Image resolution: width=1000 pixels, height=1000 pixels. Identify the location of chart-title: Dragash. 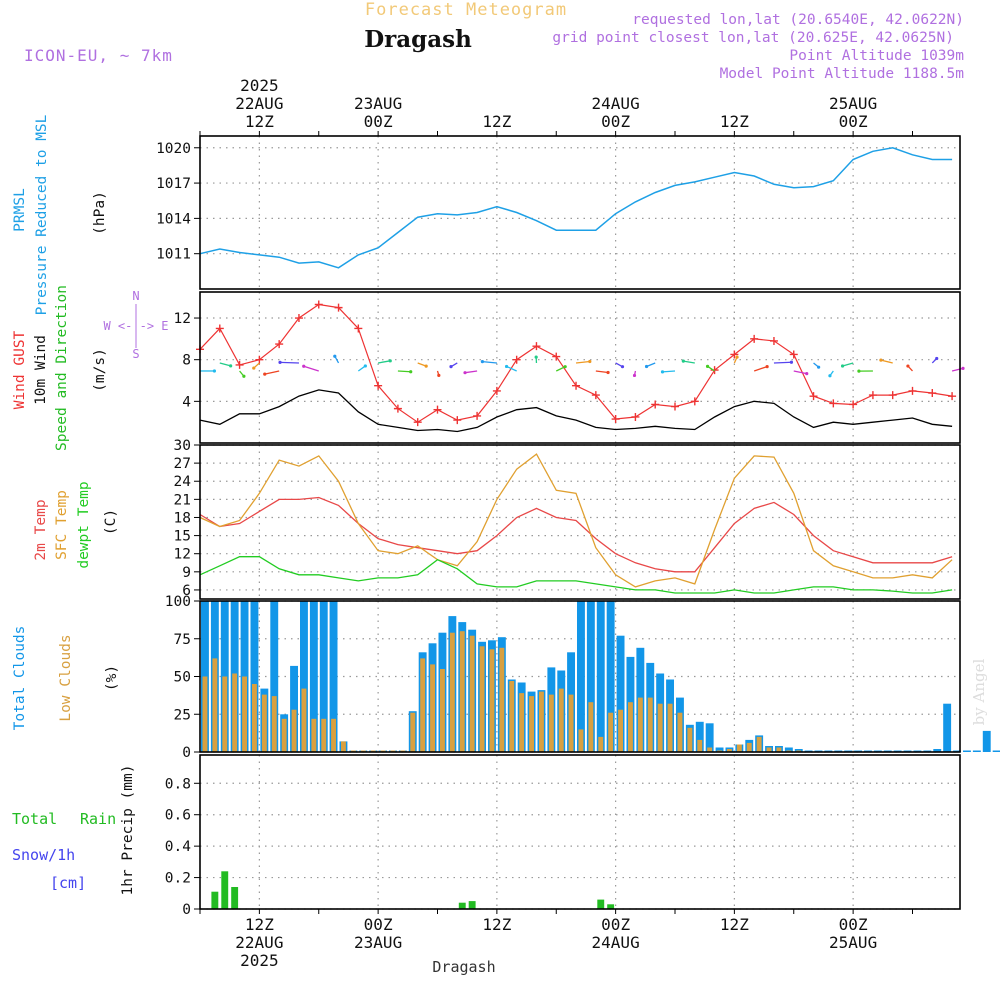
(418, 39).